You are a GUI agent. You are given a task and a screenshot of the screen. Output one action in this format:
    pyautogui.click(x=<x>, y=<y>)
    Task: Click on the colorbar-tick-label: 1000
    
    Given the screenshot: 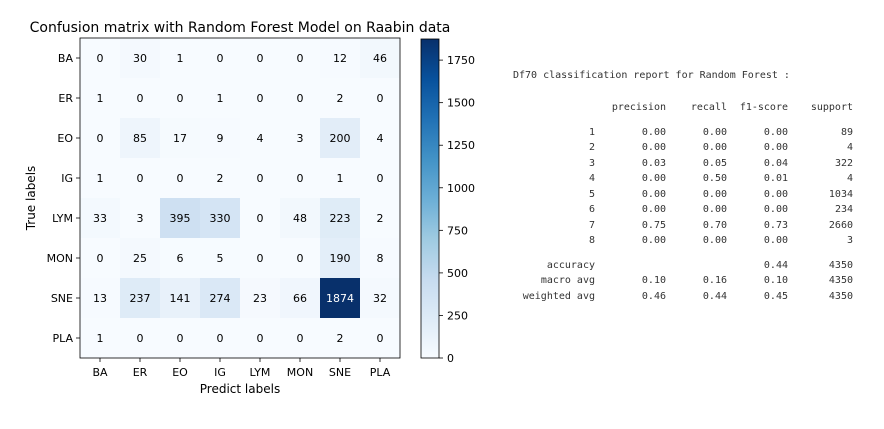 What is the action you would take?
    pyautogui.click(x=461, y=188)
    